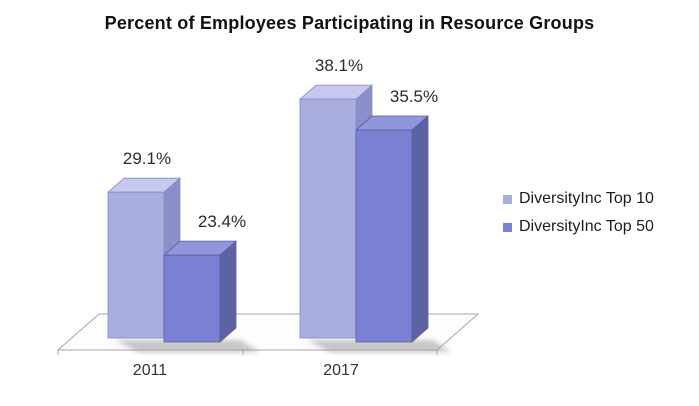 The height and width of the screenshot is (406, 699). What do you see at coordinates (384, 236) in the screenshot?
I see `bar-2017-diversityinc-top-50-front-face` at bounding box center [384, 236].